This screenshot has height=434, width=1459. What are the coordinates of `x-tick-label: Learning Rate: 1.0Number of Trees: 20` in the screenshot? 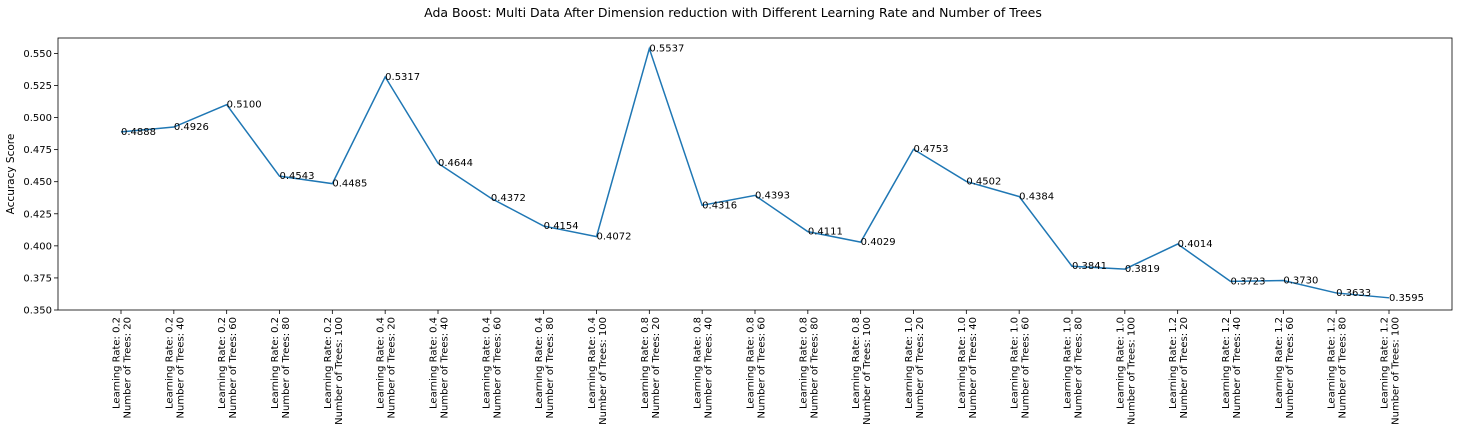 It's located at (915, 367).